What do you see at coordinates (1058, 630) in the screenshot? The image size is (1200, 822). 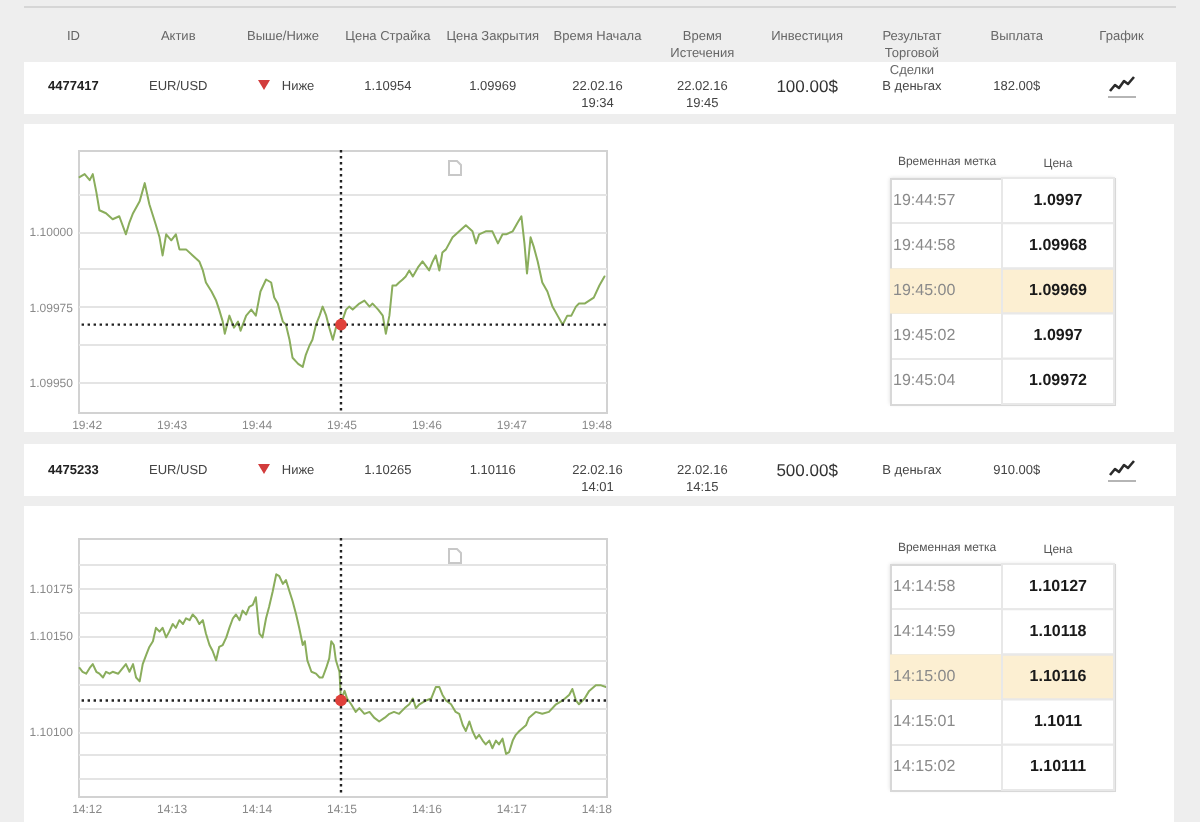 I see `data-label: 1.10118` at bounding box center [1058, 630].